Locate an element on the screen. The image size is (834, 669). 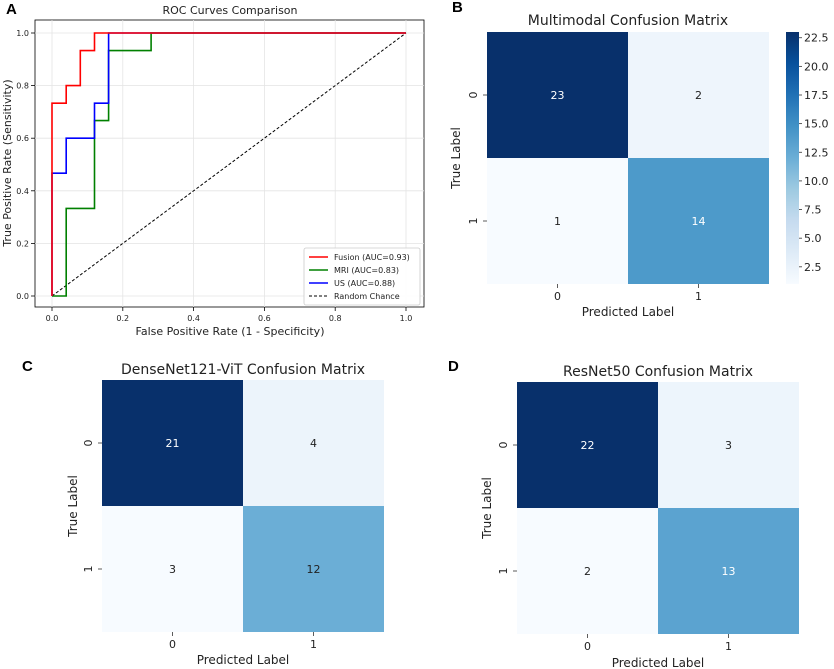
colorbar-tick-label: 5.0 is located at coordinates (813, 238).